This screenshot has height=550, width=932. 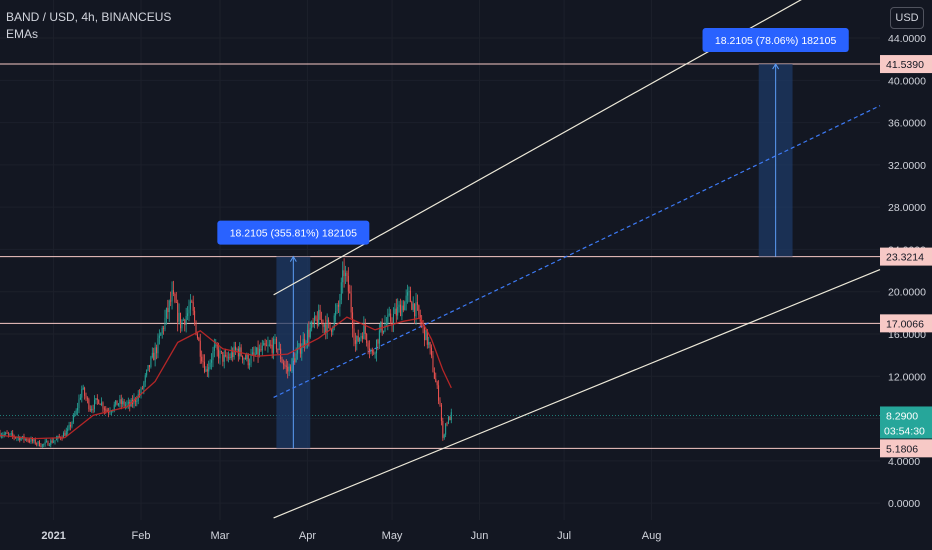 What do you see at coordinates (307, 536) in the screenshot?
I see `x-tick-label: Apr` at bounding box center [307, 536].